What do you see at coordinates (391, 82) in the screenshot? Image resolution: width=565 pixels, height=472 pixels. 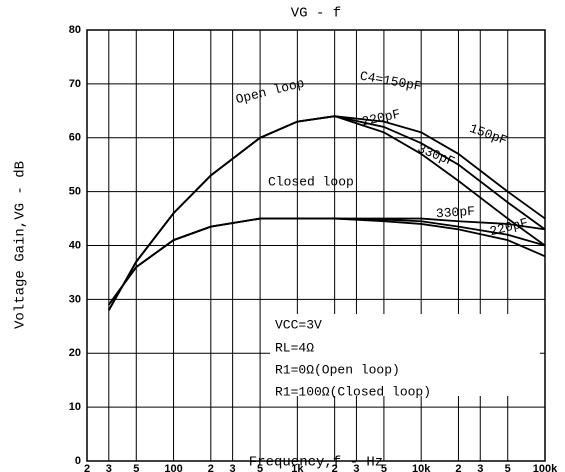 I see `annotation: C4=150pF` at bounding box center [391, 82].